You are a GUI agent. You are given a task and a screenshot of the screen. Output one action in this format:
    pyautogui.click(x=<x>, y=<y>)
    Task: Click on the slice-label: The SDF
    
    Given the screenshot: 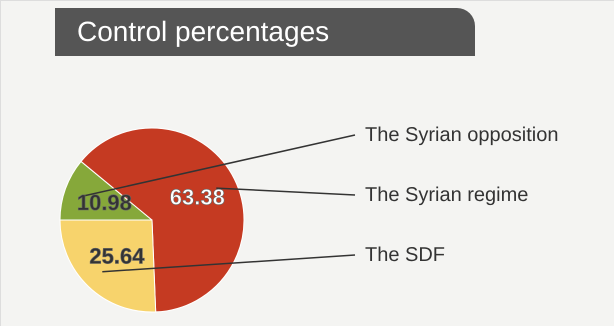 What is the action you would take?
    pyautogui.click(x=405, y=255)
    